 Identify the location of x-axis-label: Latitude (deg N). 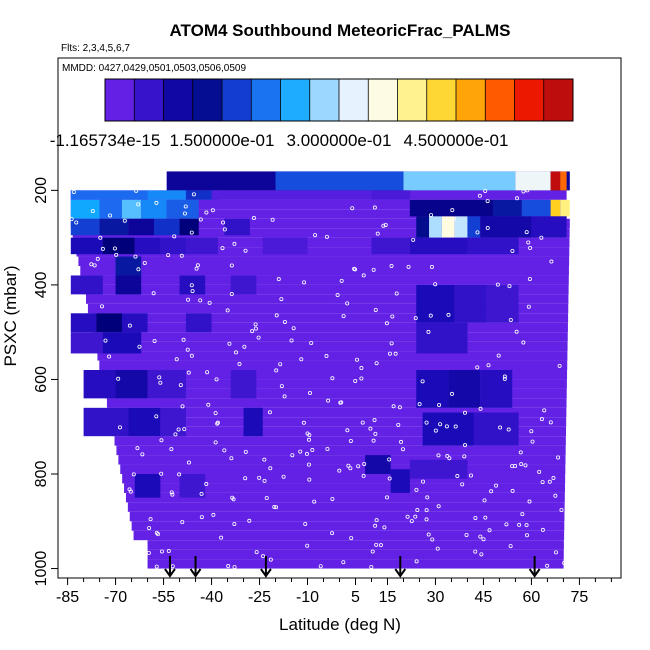
(340, 624).